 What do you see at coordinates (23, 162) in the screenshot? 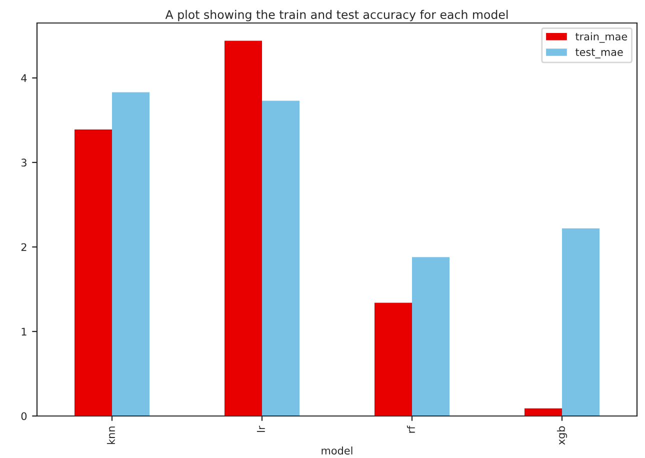
I see `y-tick-label: 3` at bounding box center [23, 162].